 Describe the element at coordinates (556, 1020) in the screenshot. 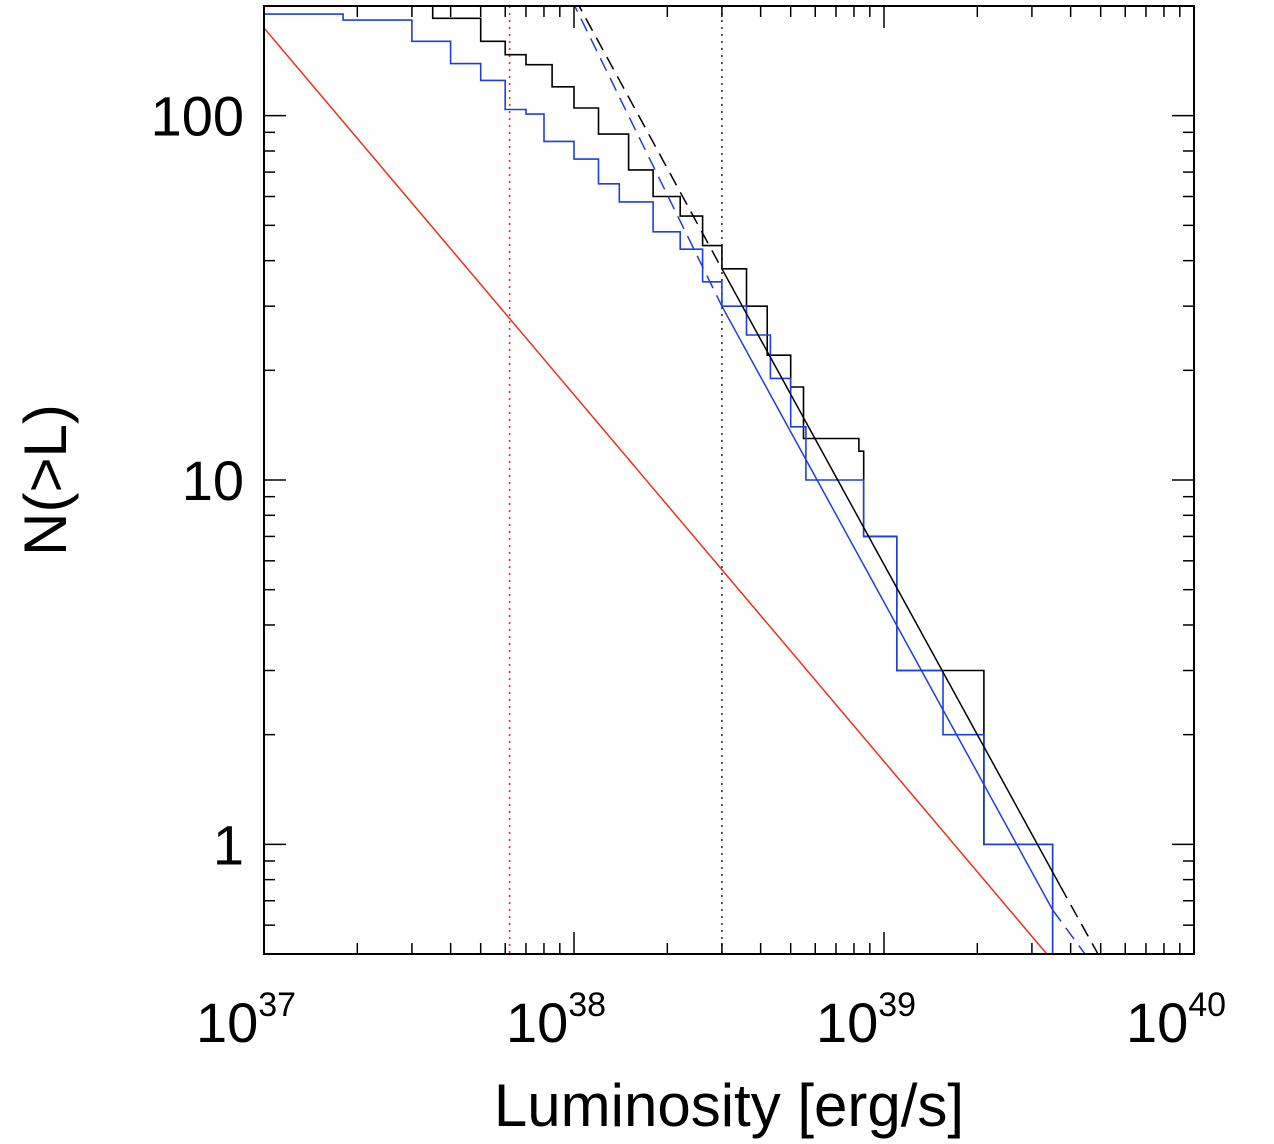

I see `x-tick-label: 1038` at that location.